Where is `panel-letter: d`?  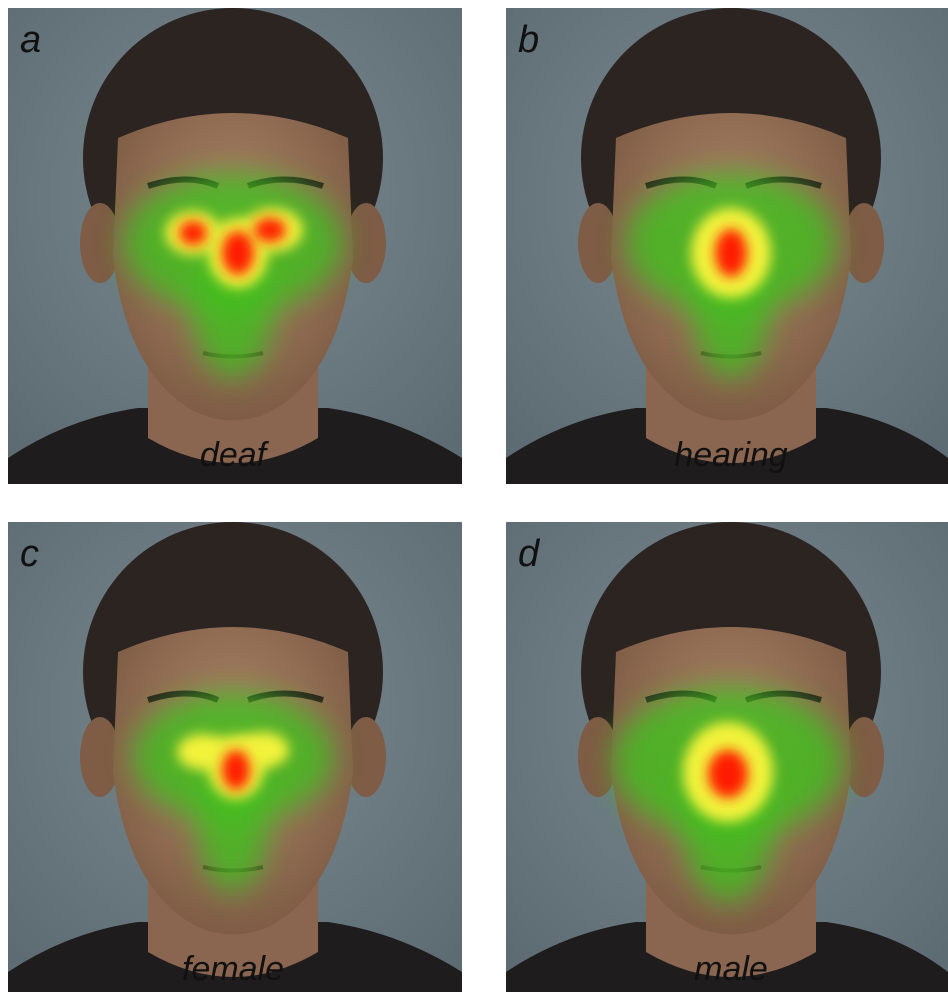
panel-letter: d is located at coordinates (529, 554).